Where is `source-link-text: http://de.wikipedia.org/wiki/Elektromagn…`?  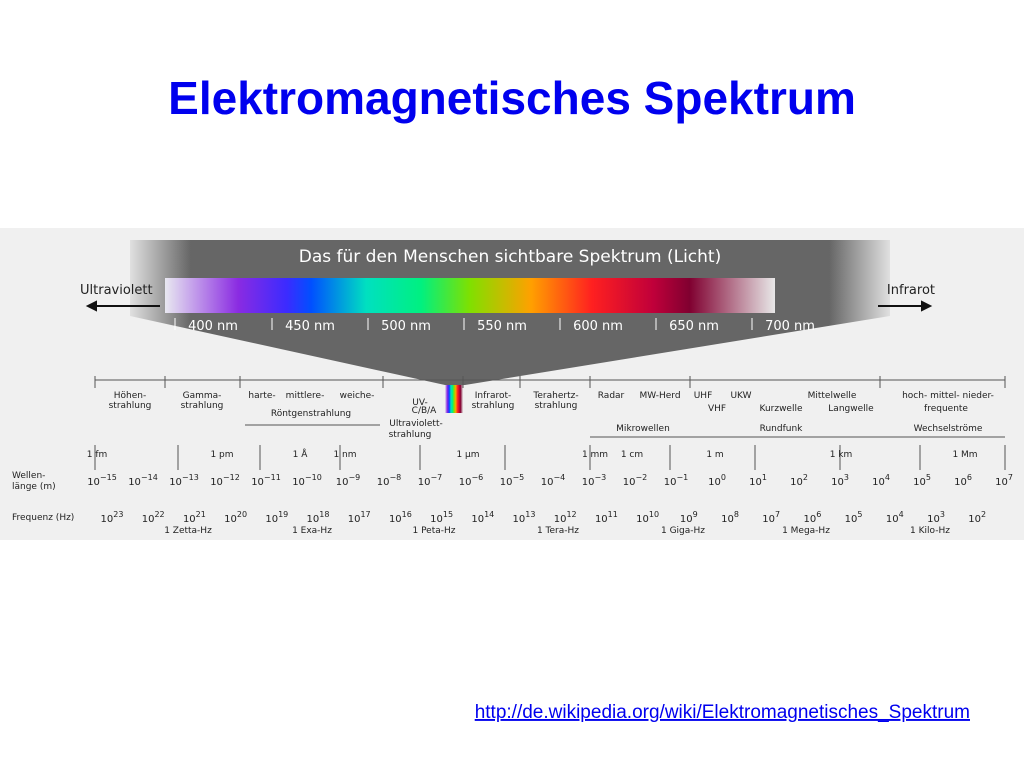 source-link-text: http://de.wikipedia.org/wiki/Elektromagn… is located at coordinates (722, 712).